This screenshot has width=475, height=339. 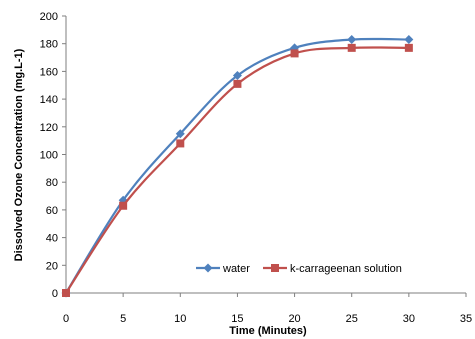 I want to click on x-tick-label: 20, so click(x=294, y=319).